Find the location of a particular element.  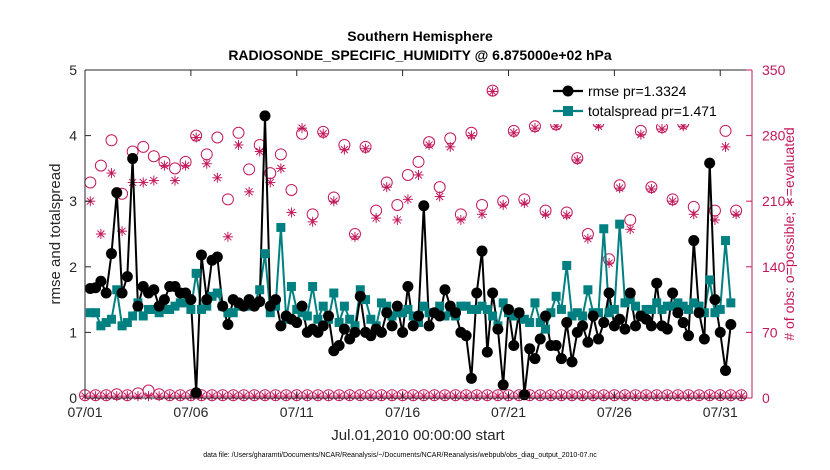

x-tick-label: 07/06 is located at coordinates (190, 412).